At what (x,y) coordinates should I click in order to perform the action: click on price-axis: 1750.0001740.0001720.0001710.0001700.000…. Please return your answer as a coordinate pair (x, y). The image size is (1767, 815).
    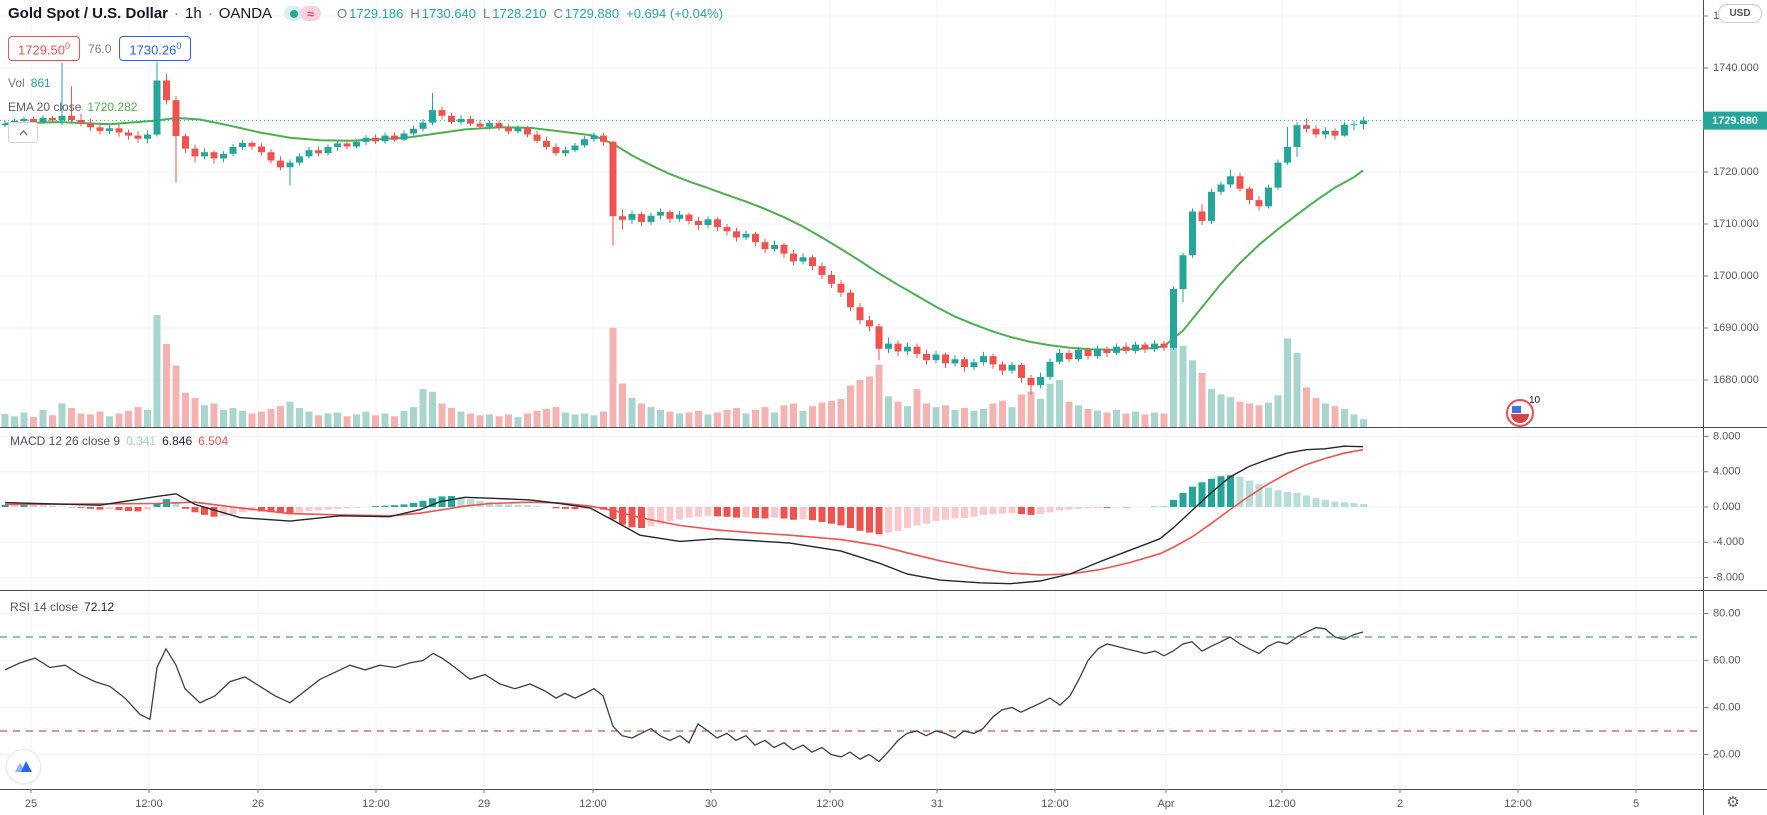
    Looking at the image, I should click on (1735, 385).